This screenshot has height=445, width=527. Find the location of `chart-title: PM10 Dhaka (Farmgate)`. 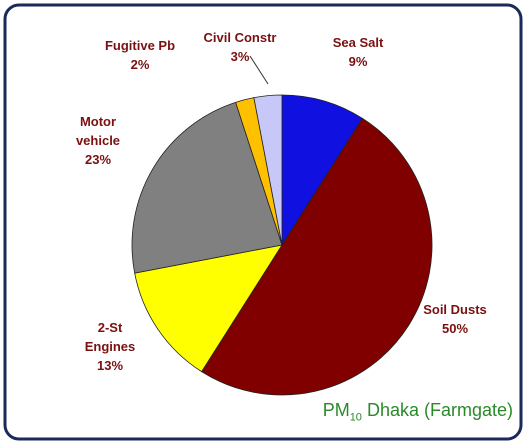

chart-title: PM10 Dhaka (Farmgate) is located at coordinates (418, 412).